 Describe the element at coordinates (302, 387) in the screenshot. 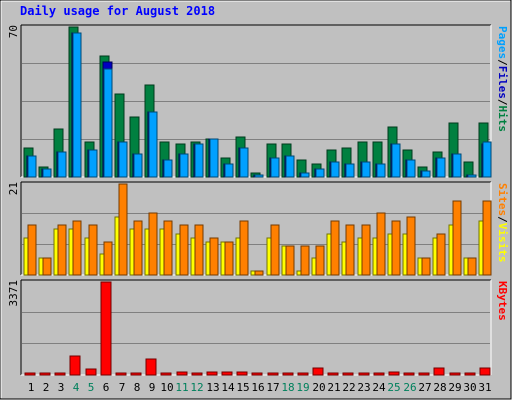

I see `x-tick-label: 19` at that location.